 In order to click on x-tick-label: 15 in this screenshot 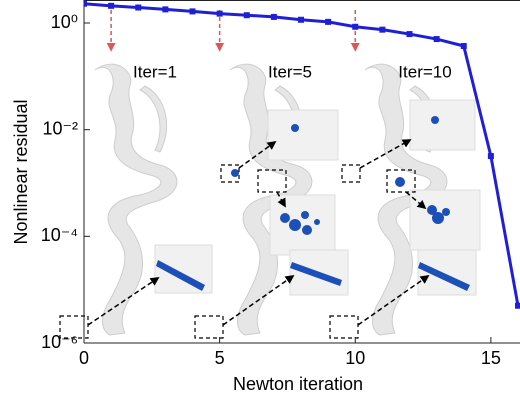, I will do `click(491, 358)`.